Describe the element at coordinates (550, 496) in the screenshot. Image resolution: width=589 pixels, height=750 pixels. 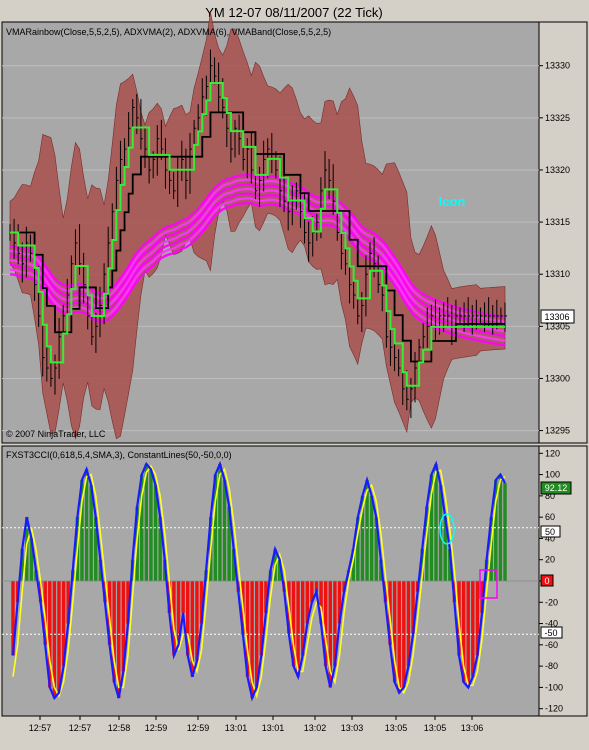
I see `cci-tick-label: 80` at that location.